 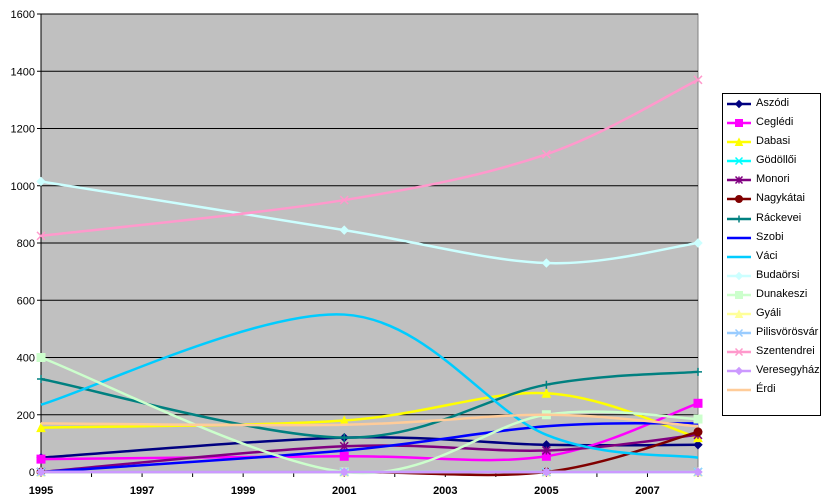 I want to click on series-Ceglédi, so click(x=369, y=431).